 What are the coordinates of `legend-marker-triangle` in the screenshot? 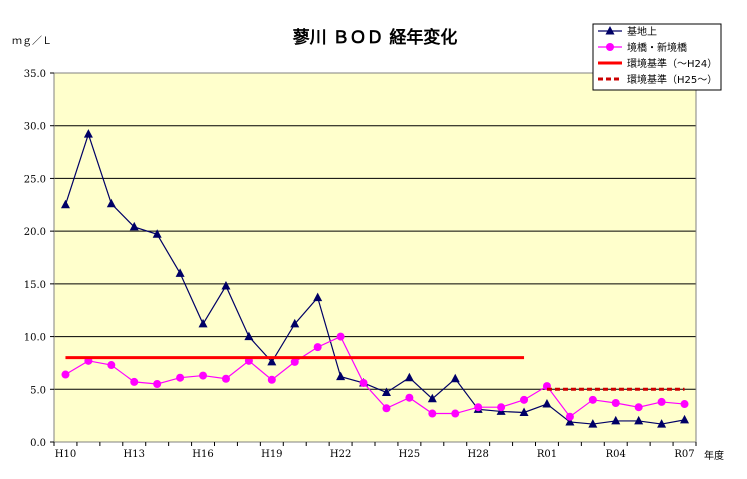 It's located at (610, 30).